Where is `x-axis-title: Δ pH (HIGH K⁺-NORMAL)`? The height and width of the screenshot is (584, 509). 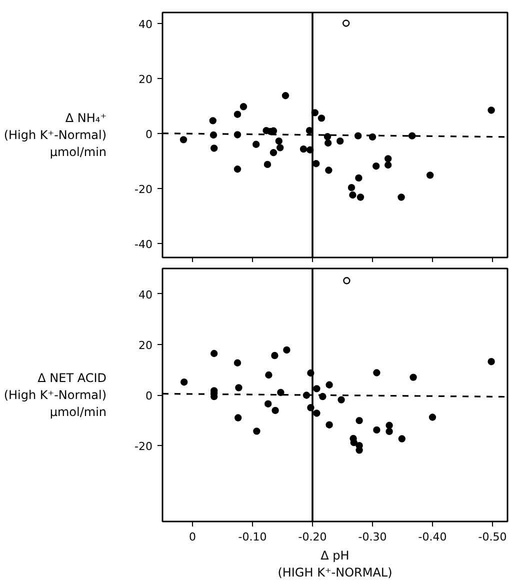 x-axis-title: Δ pH (HIGH K⁺-NORMAL) is located at coordinates (335, 564).